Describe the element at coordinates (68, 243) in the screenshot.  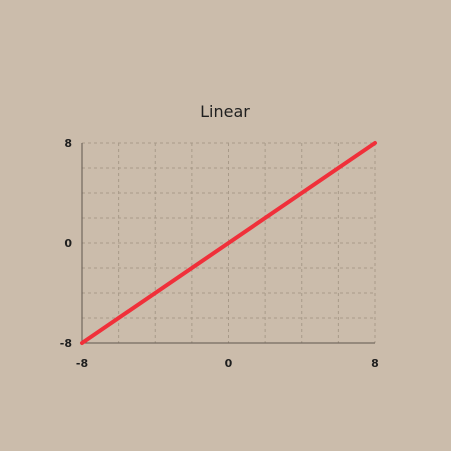
I see `y-tick-label: 0` at that location.